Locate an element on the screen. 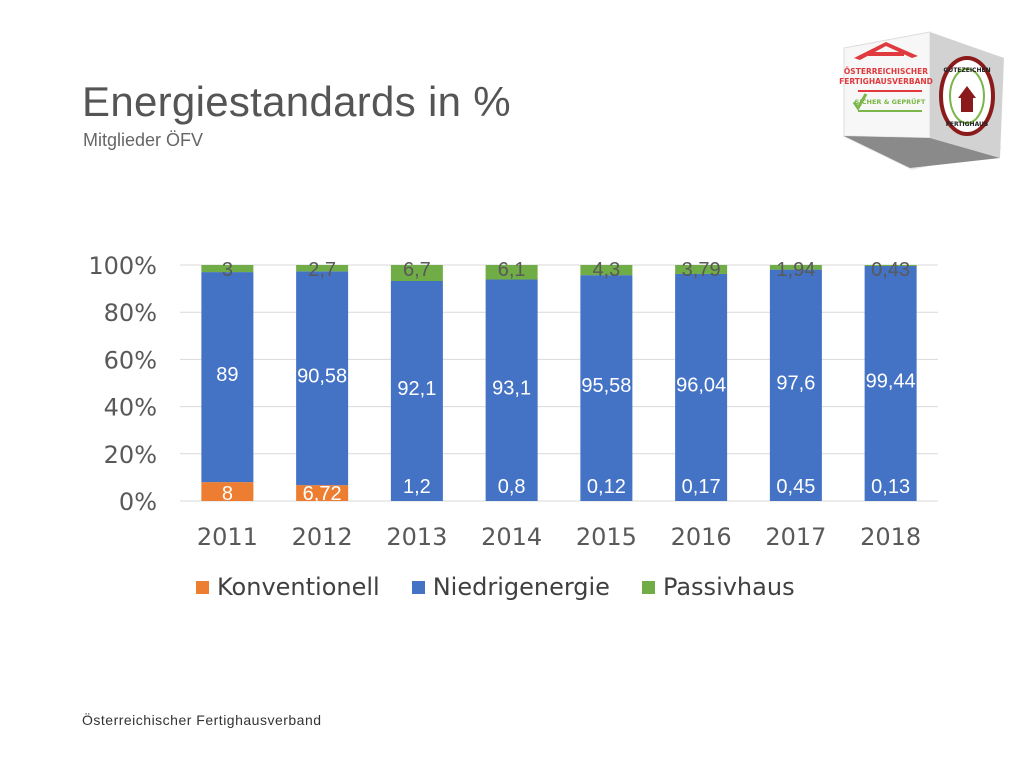 The height and width of the screenshot is (768, 1024). data-label-bottom: 0,13 is located at coordinates (890, 487).